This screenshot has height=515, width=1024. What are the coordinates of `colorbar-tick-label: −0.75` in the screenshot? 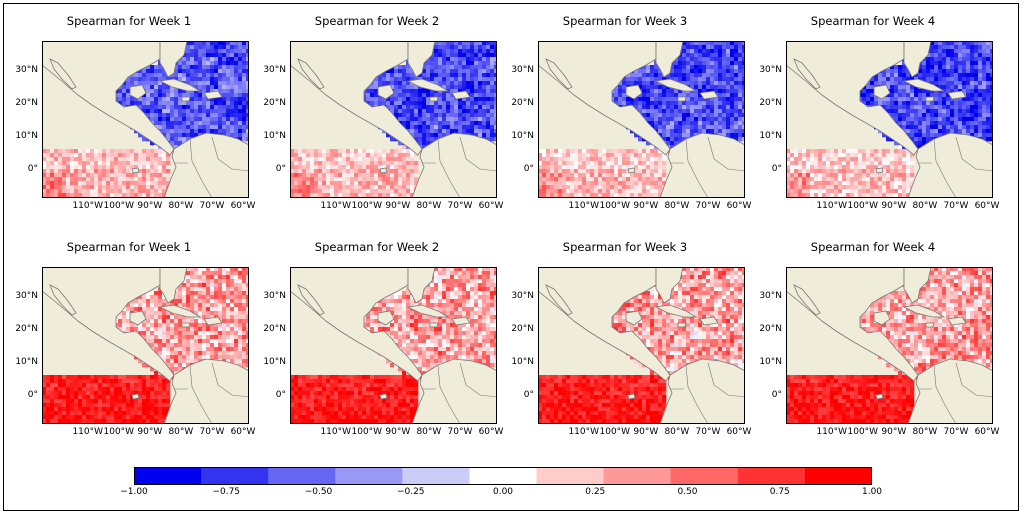 It's located at (226, 492).